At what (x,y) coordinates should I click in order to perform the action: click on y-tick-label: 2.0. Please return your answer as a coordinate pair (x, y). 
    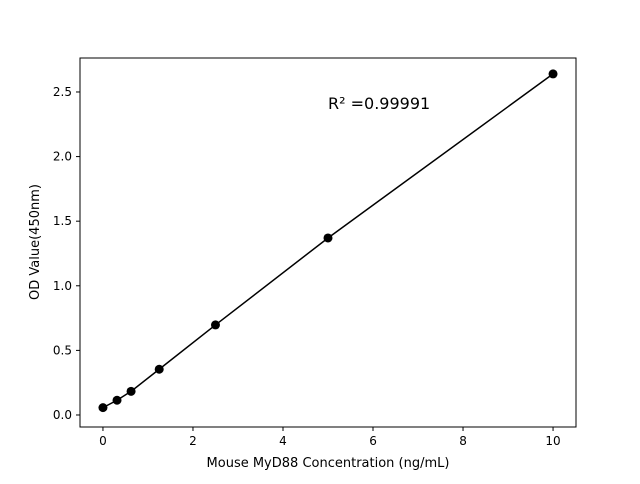
    Looking at the image, I should click on (62, 157).